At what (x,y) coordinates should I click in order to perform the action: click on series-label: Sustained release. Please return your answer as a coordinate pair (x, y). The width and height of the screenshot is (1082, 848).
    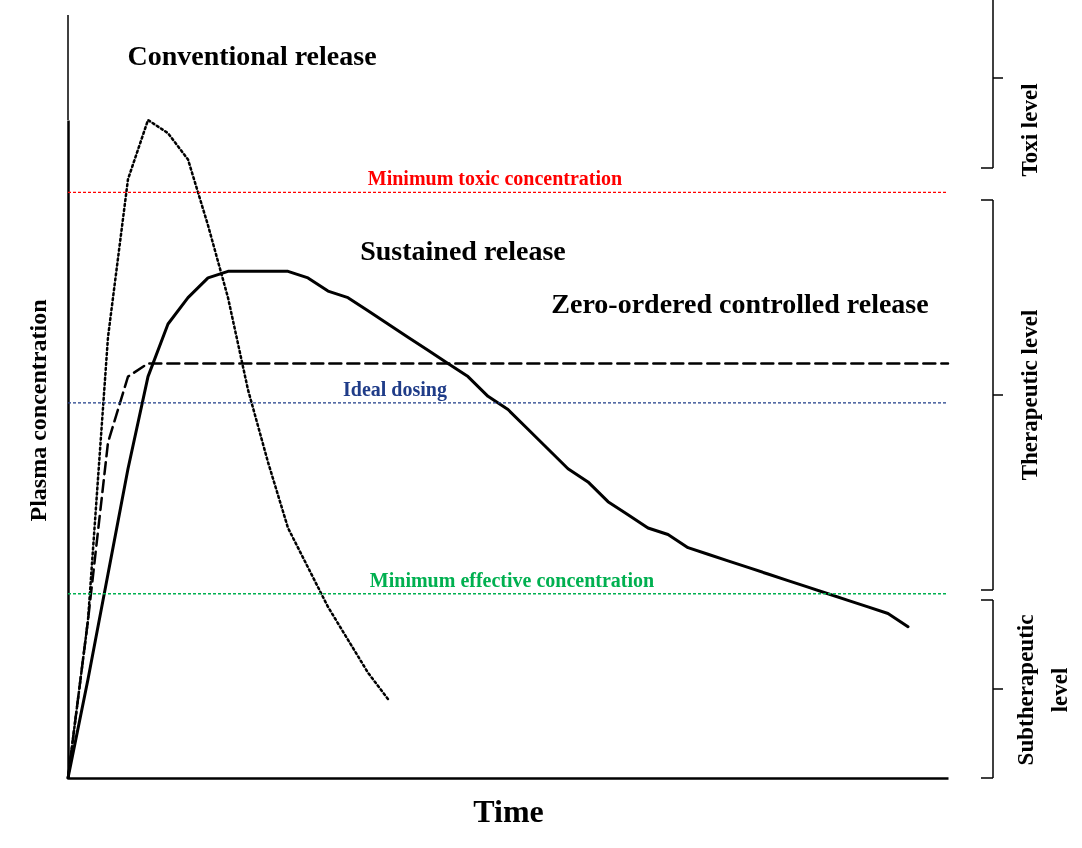
    Looking at the image, I should click on (463, 250).